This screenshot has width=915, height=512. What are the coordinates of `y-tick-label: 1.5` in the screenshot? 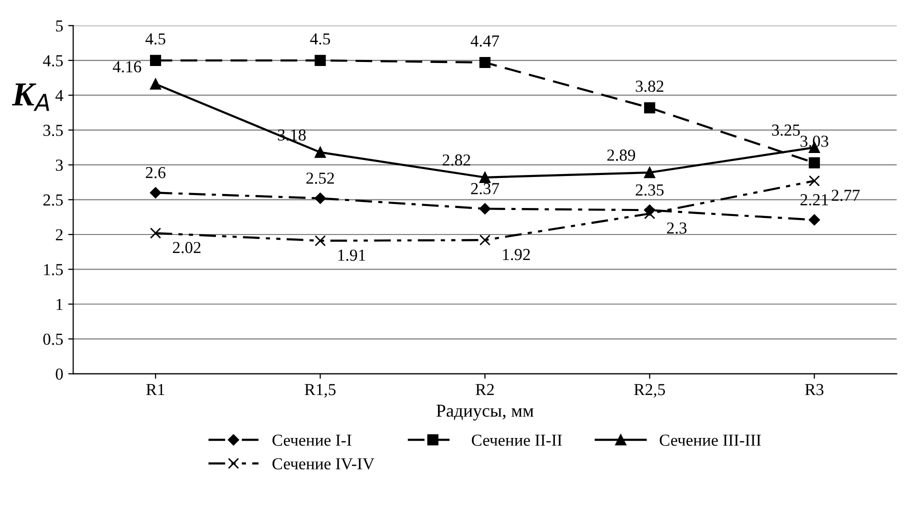 It's located at (53, 270).